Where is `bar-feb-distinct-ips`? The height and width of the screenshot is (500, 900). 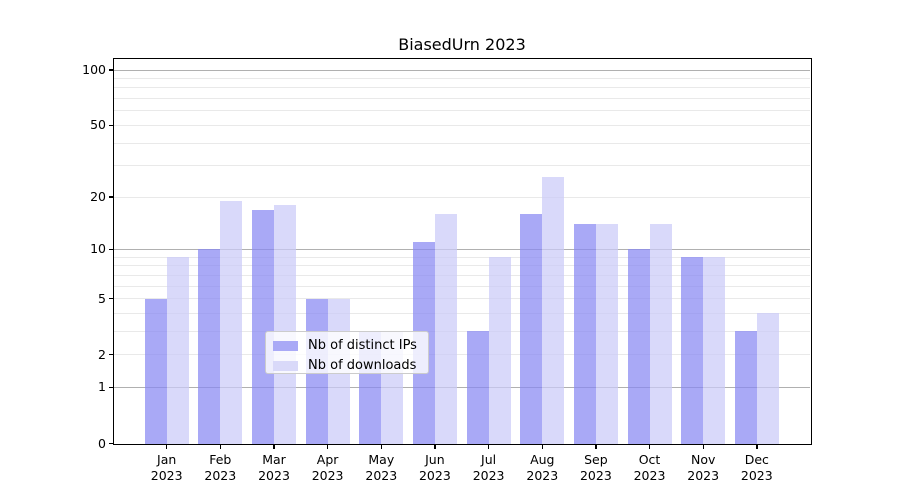 bar-feb-distinct-ips is located at coordinates (209, 346).